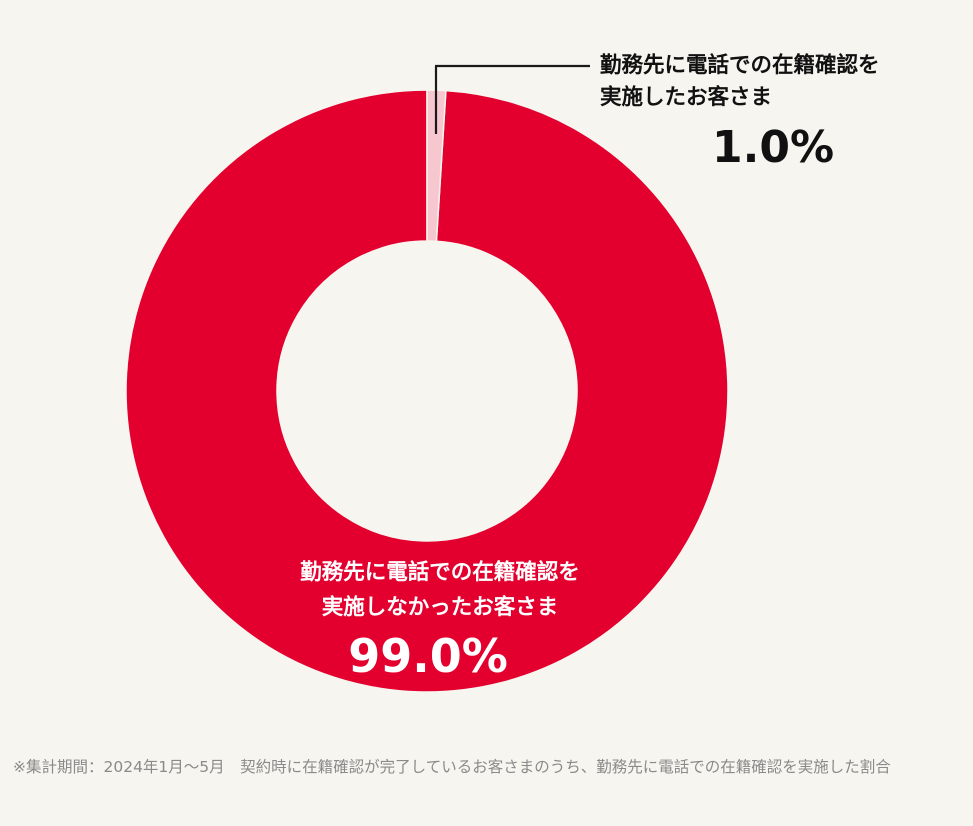  Describe the element at coordinates (773, 147) in the screenshot. I see `verified-value-label: 1.0%` at that location.